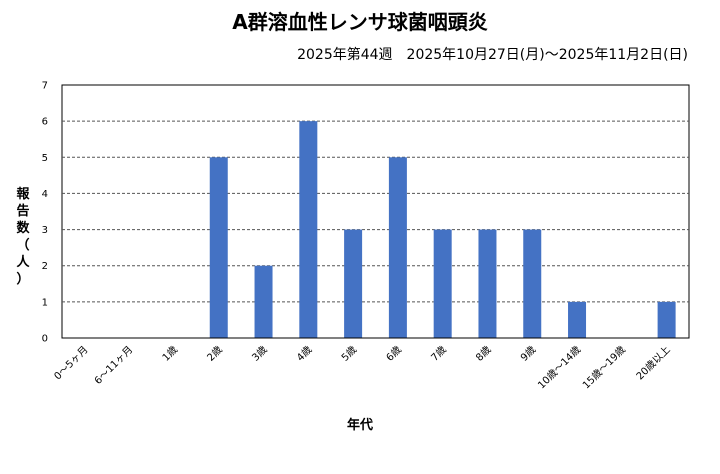 The width and height of the screenshot is (720, 474). What do you see at coordinates (394, 354) in the screenshot?
I see `x-tick-label: 6歳` at bounding box center [394, 354].